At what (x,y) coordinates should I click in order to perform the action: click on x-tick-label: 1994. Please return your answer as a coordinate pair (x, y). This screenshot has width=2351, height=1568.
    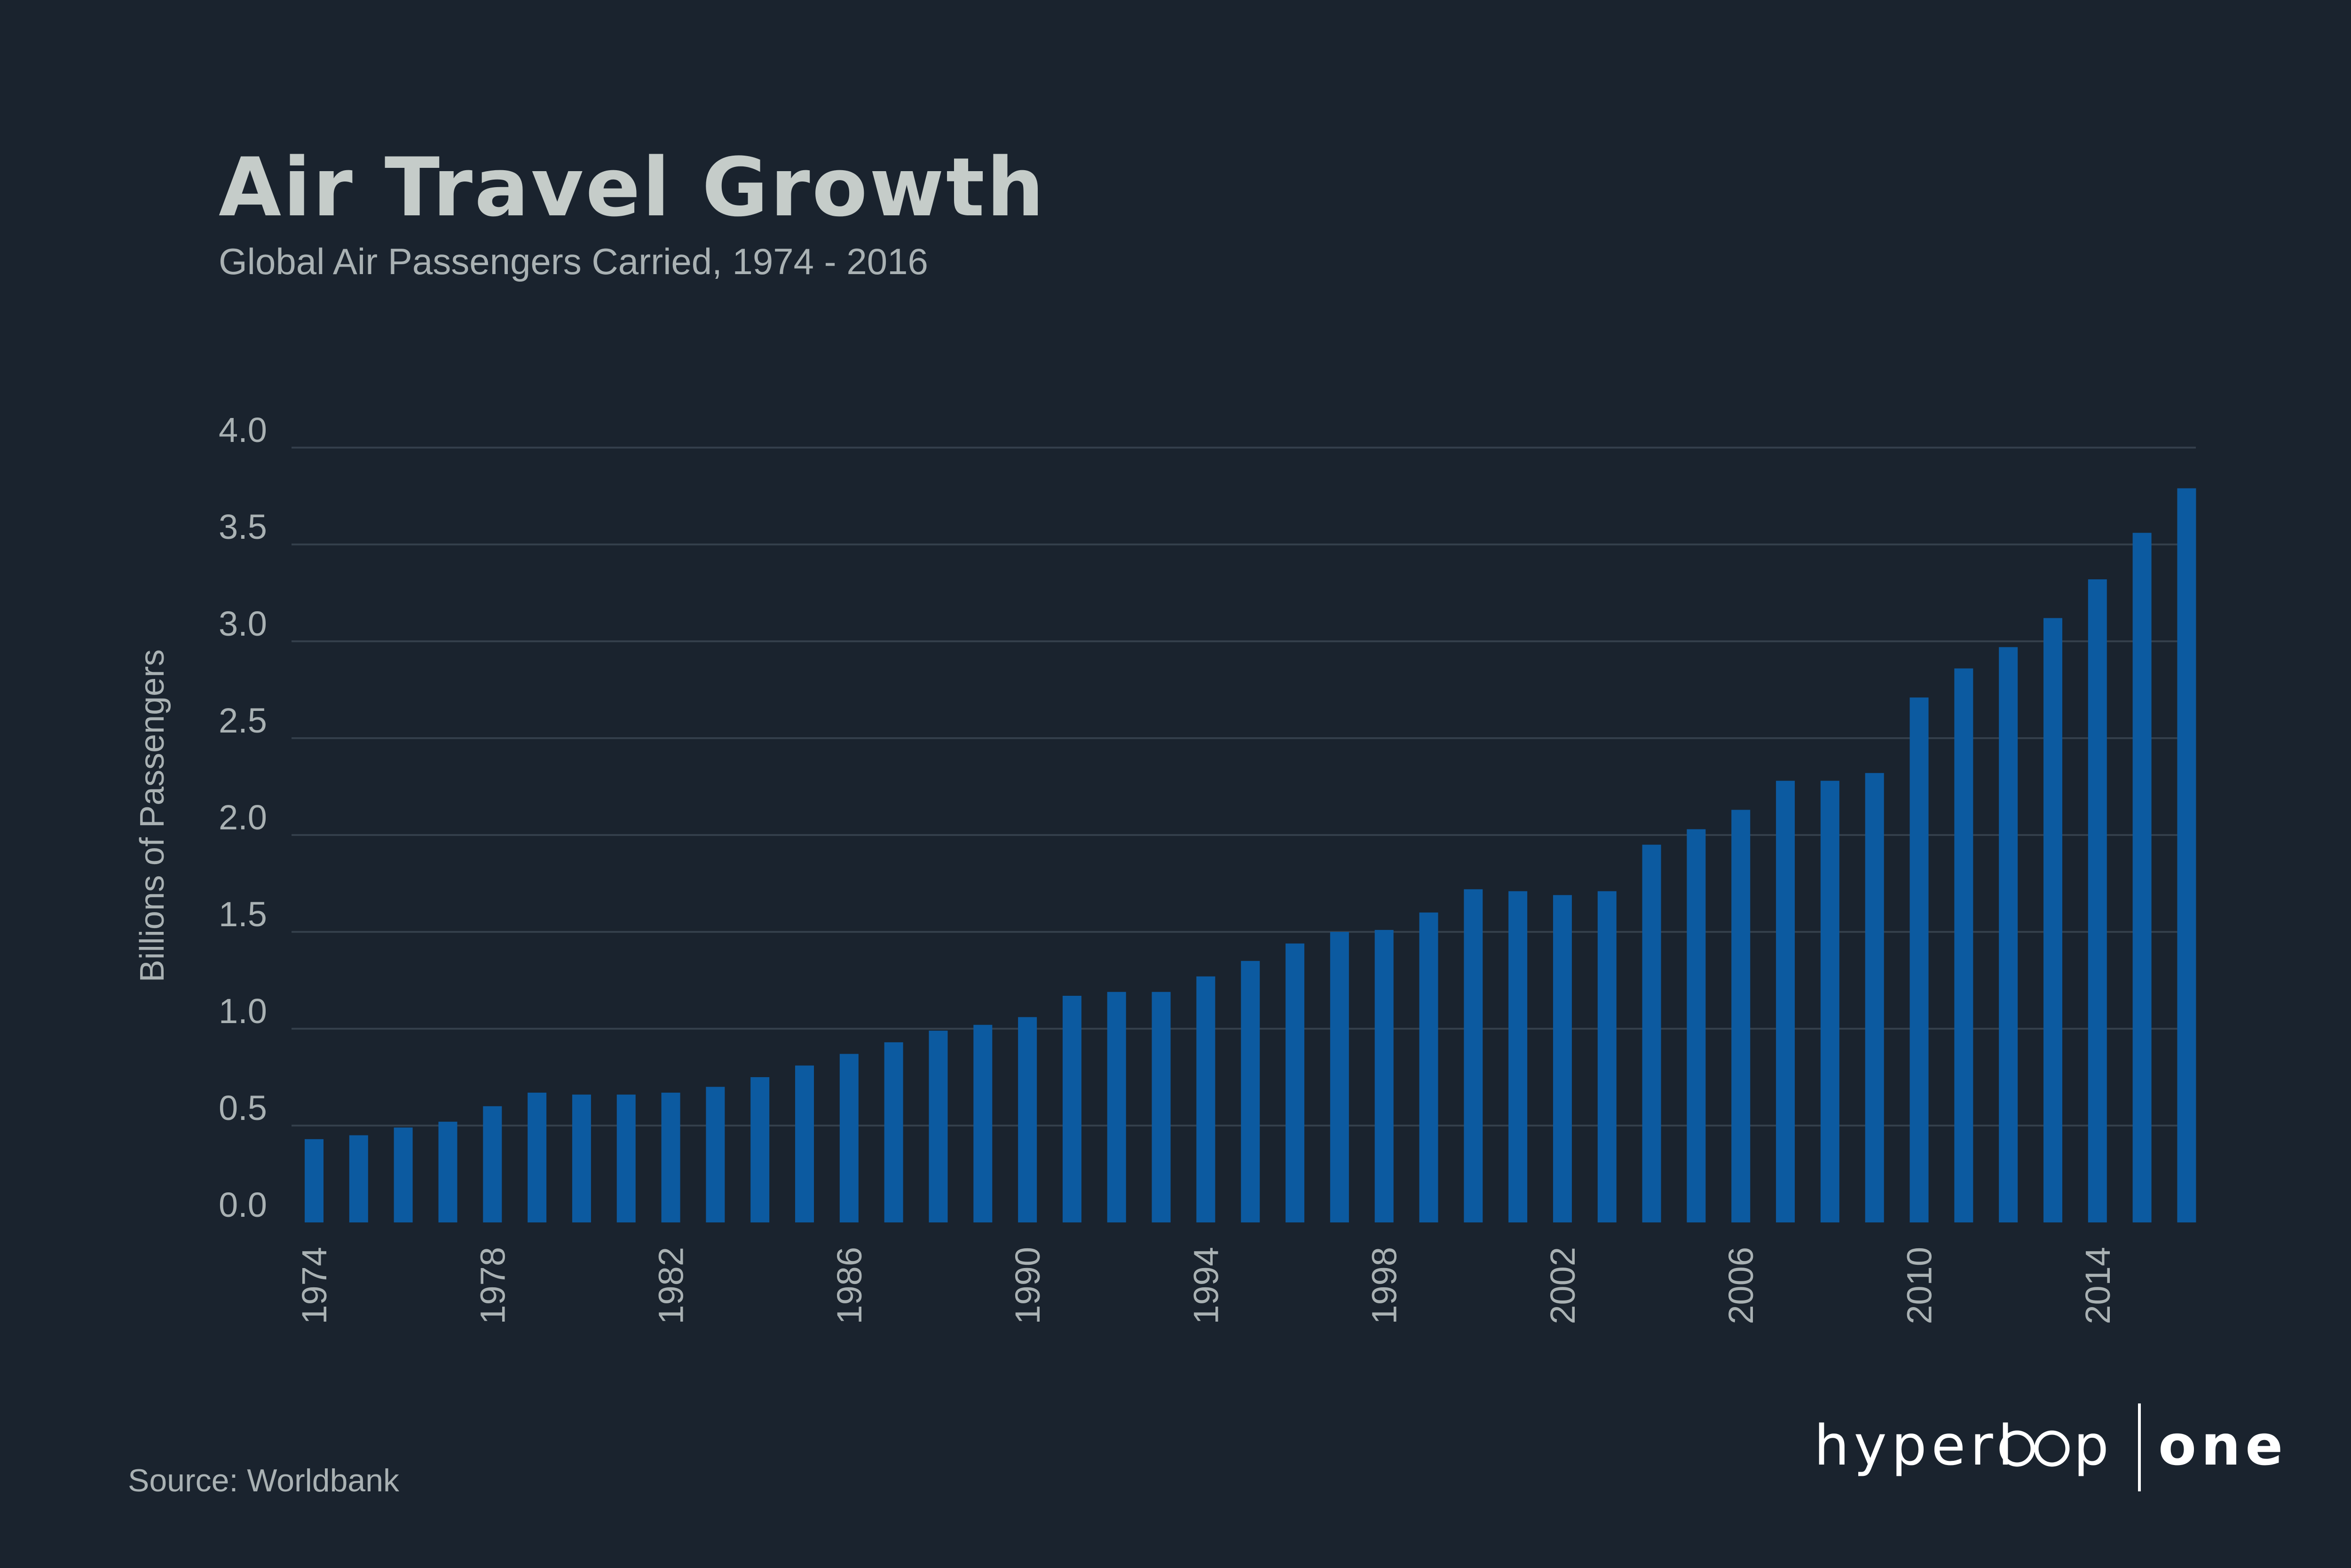
    Looking at the image, I should click on (1205, 1285).